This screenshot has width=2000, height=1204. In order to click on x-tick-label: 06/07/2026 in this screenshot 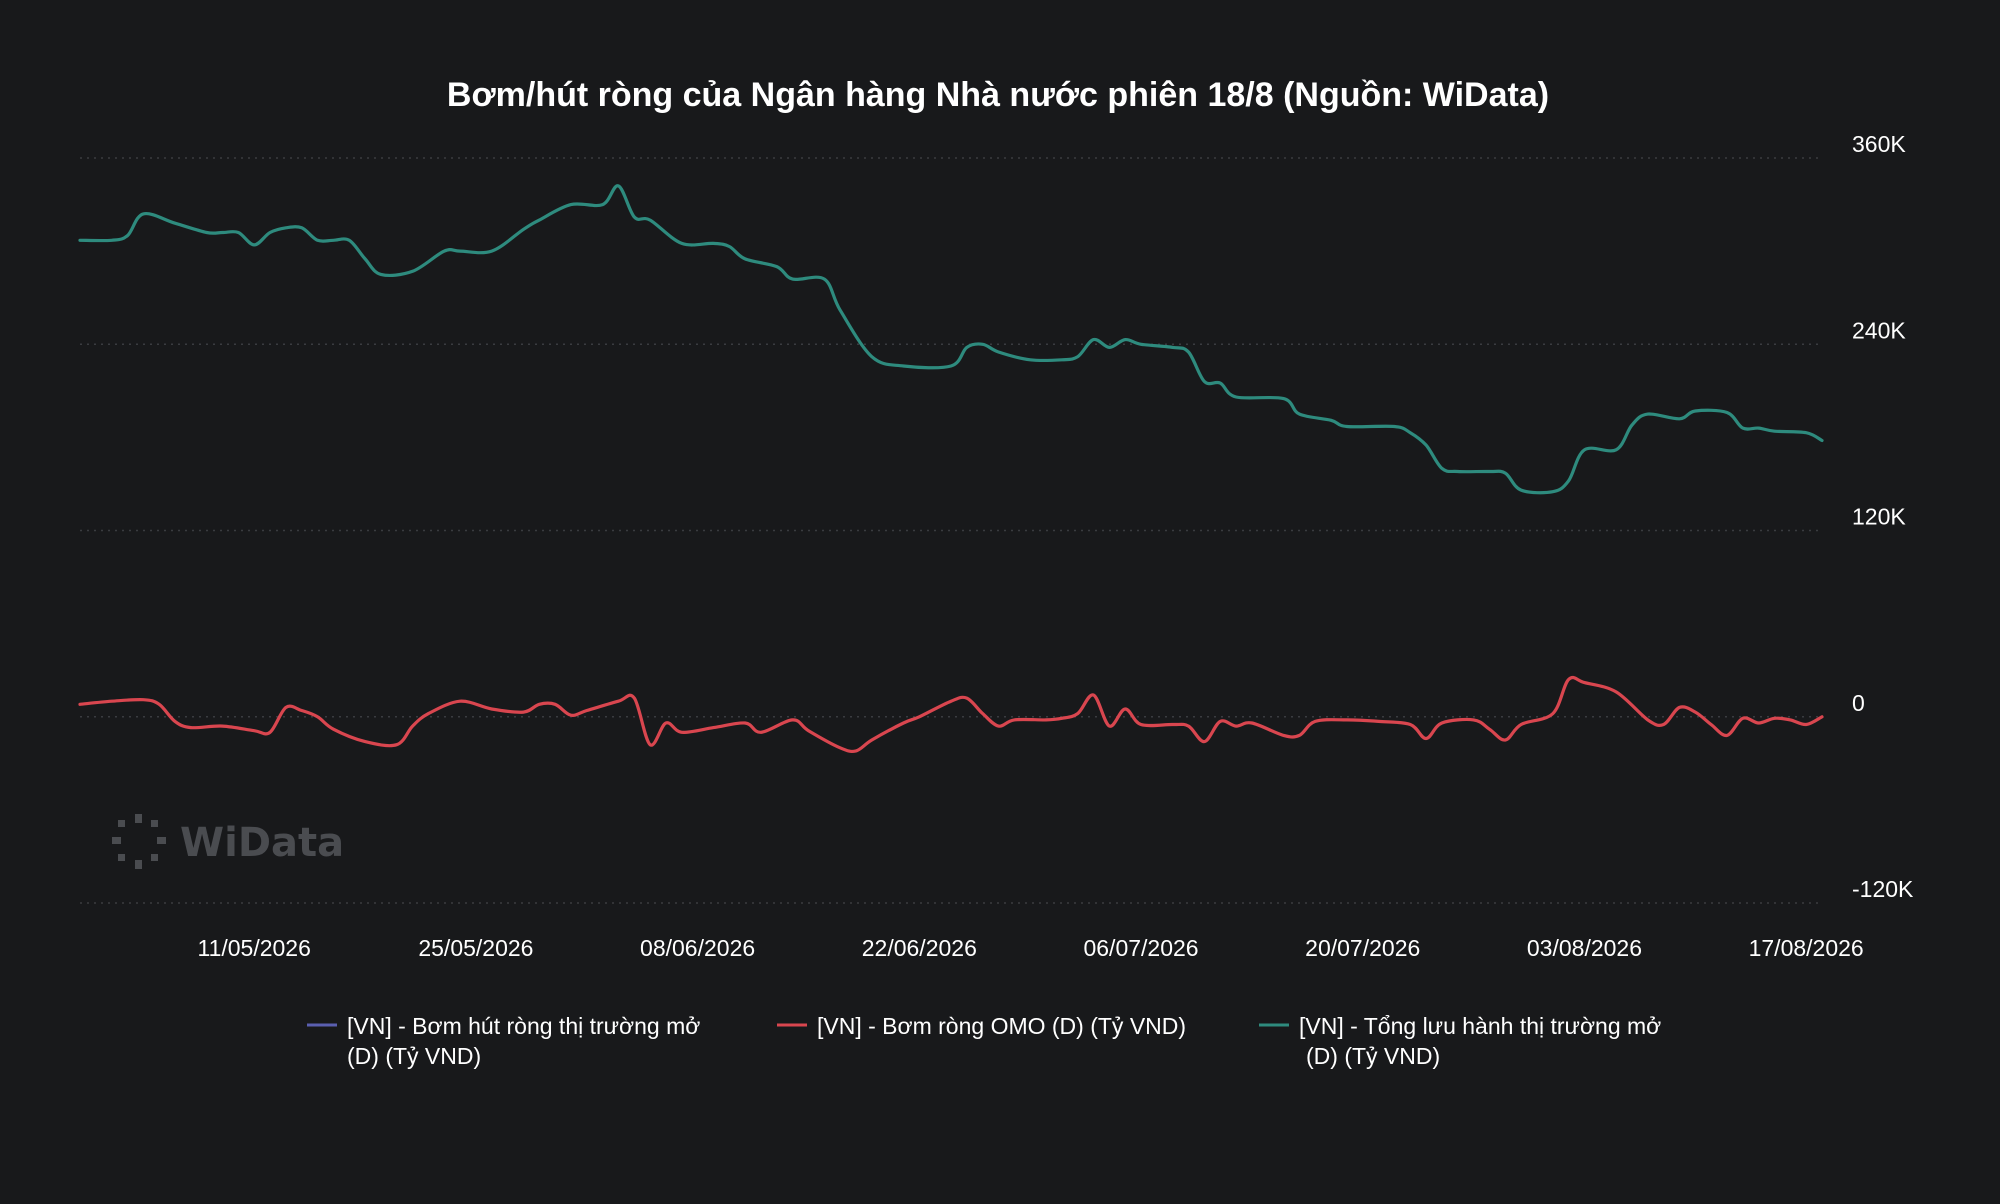, I will do `click(1140, 948)`.